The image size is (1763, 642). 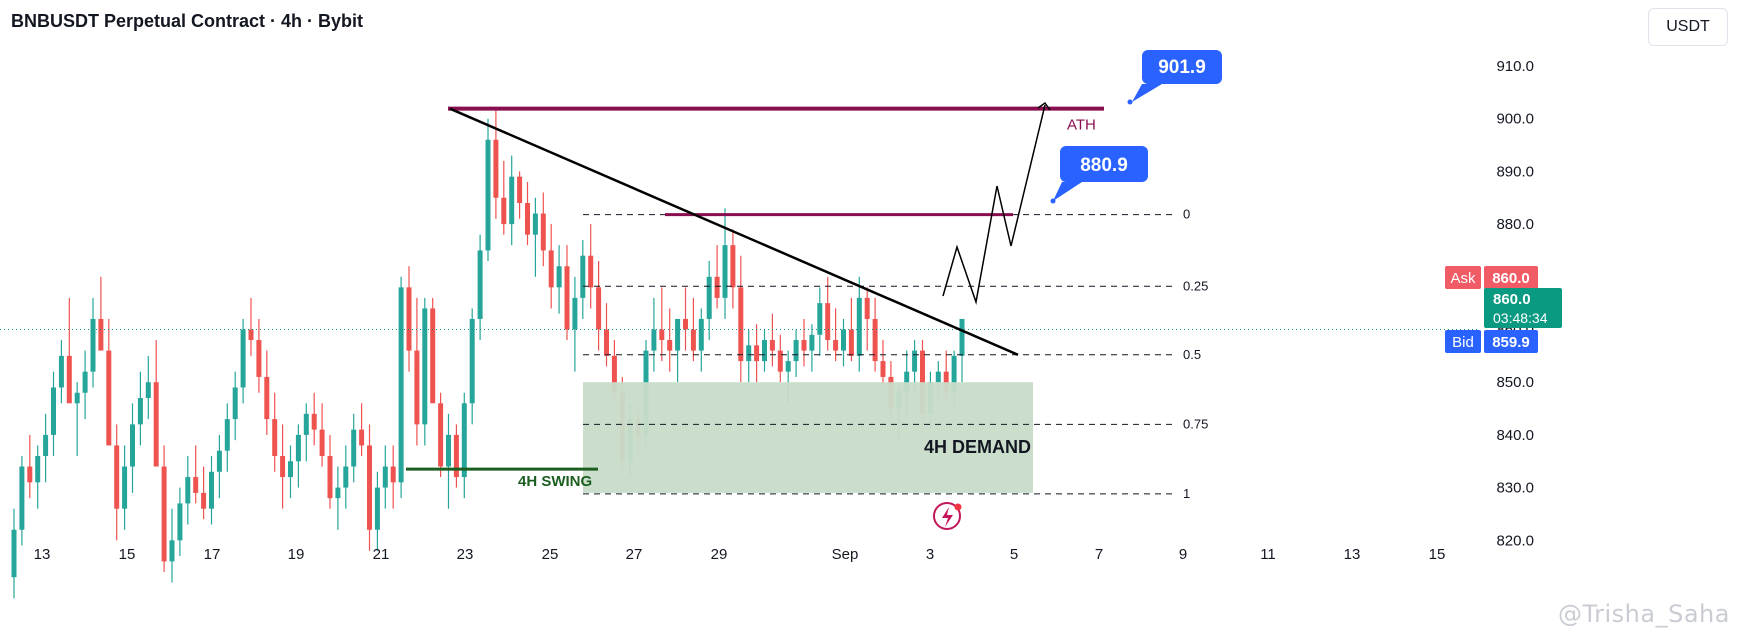 I want to click on currency-button: USDT, so click(x=1688, y=27).